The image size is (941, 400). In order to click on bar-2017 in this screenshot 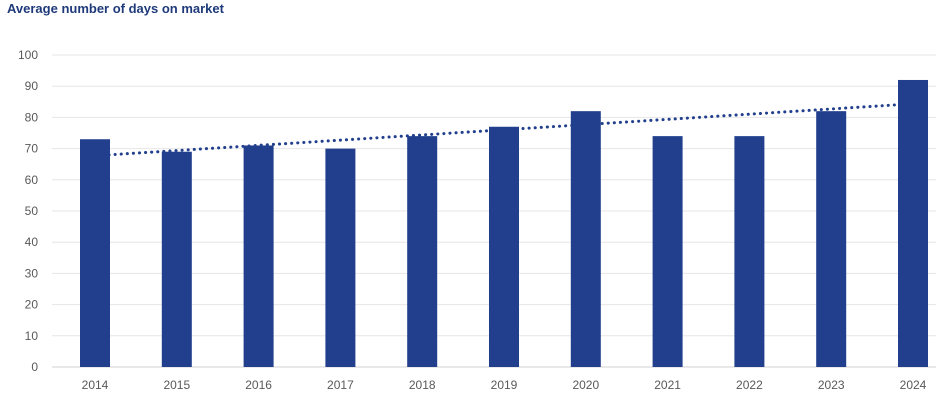, I will do `click(340, 257)`.